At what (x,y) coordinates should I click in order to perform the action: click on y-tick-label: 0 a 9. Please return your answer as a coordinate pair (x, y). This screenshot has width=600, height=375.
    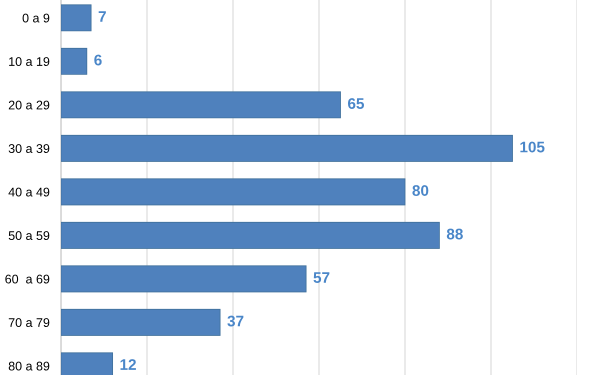
    Looking at the image, I should click on (36, 18).